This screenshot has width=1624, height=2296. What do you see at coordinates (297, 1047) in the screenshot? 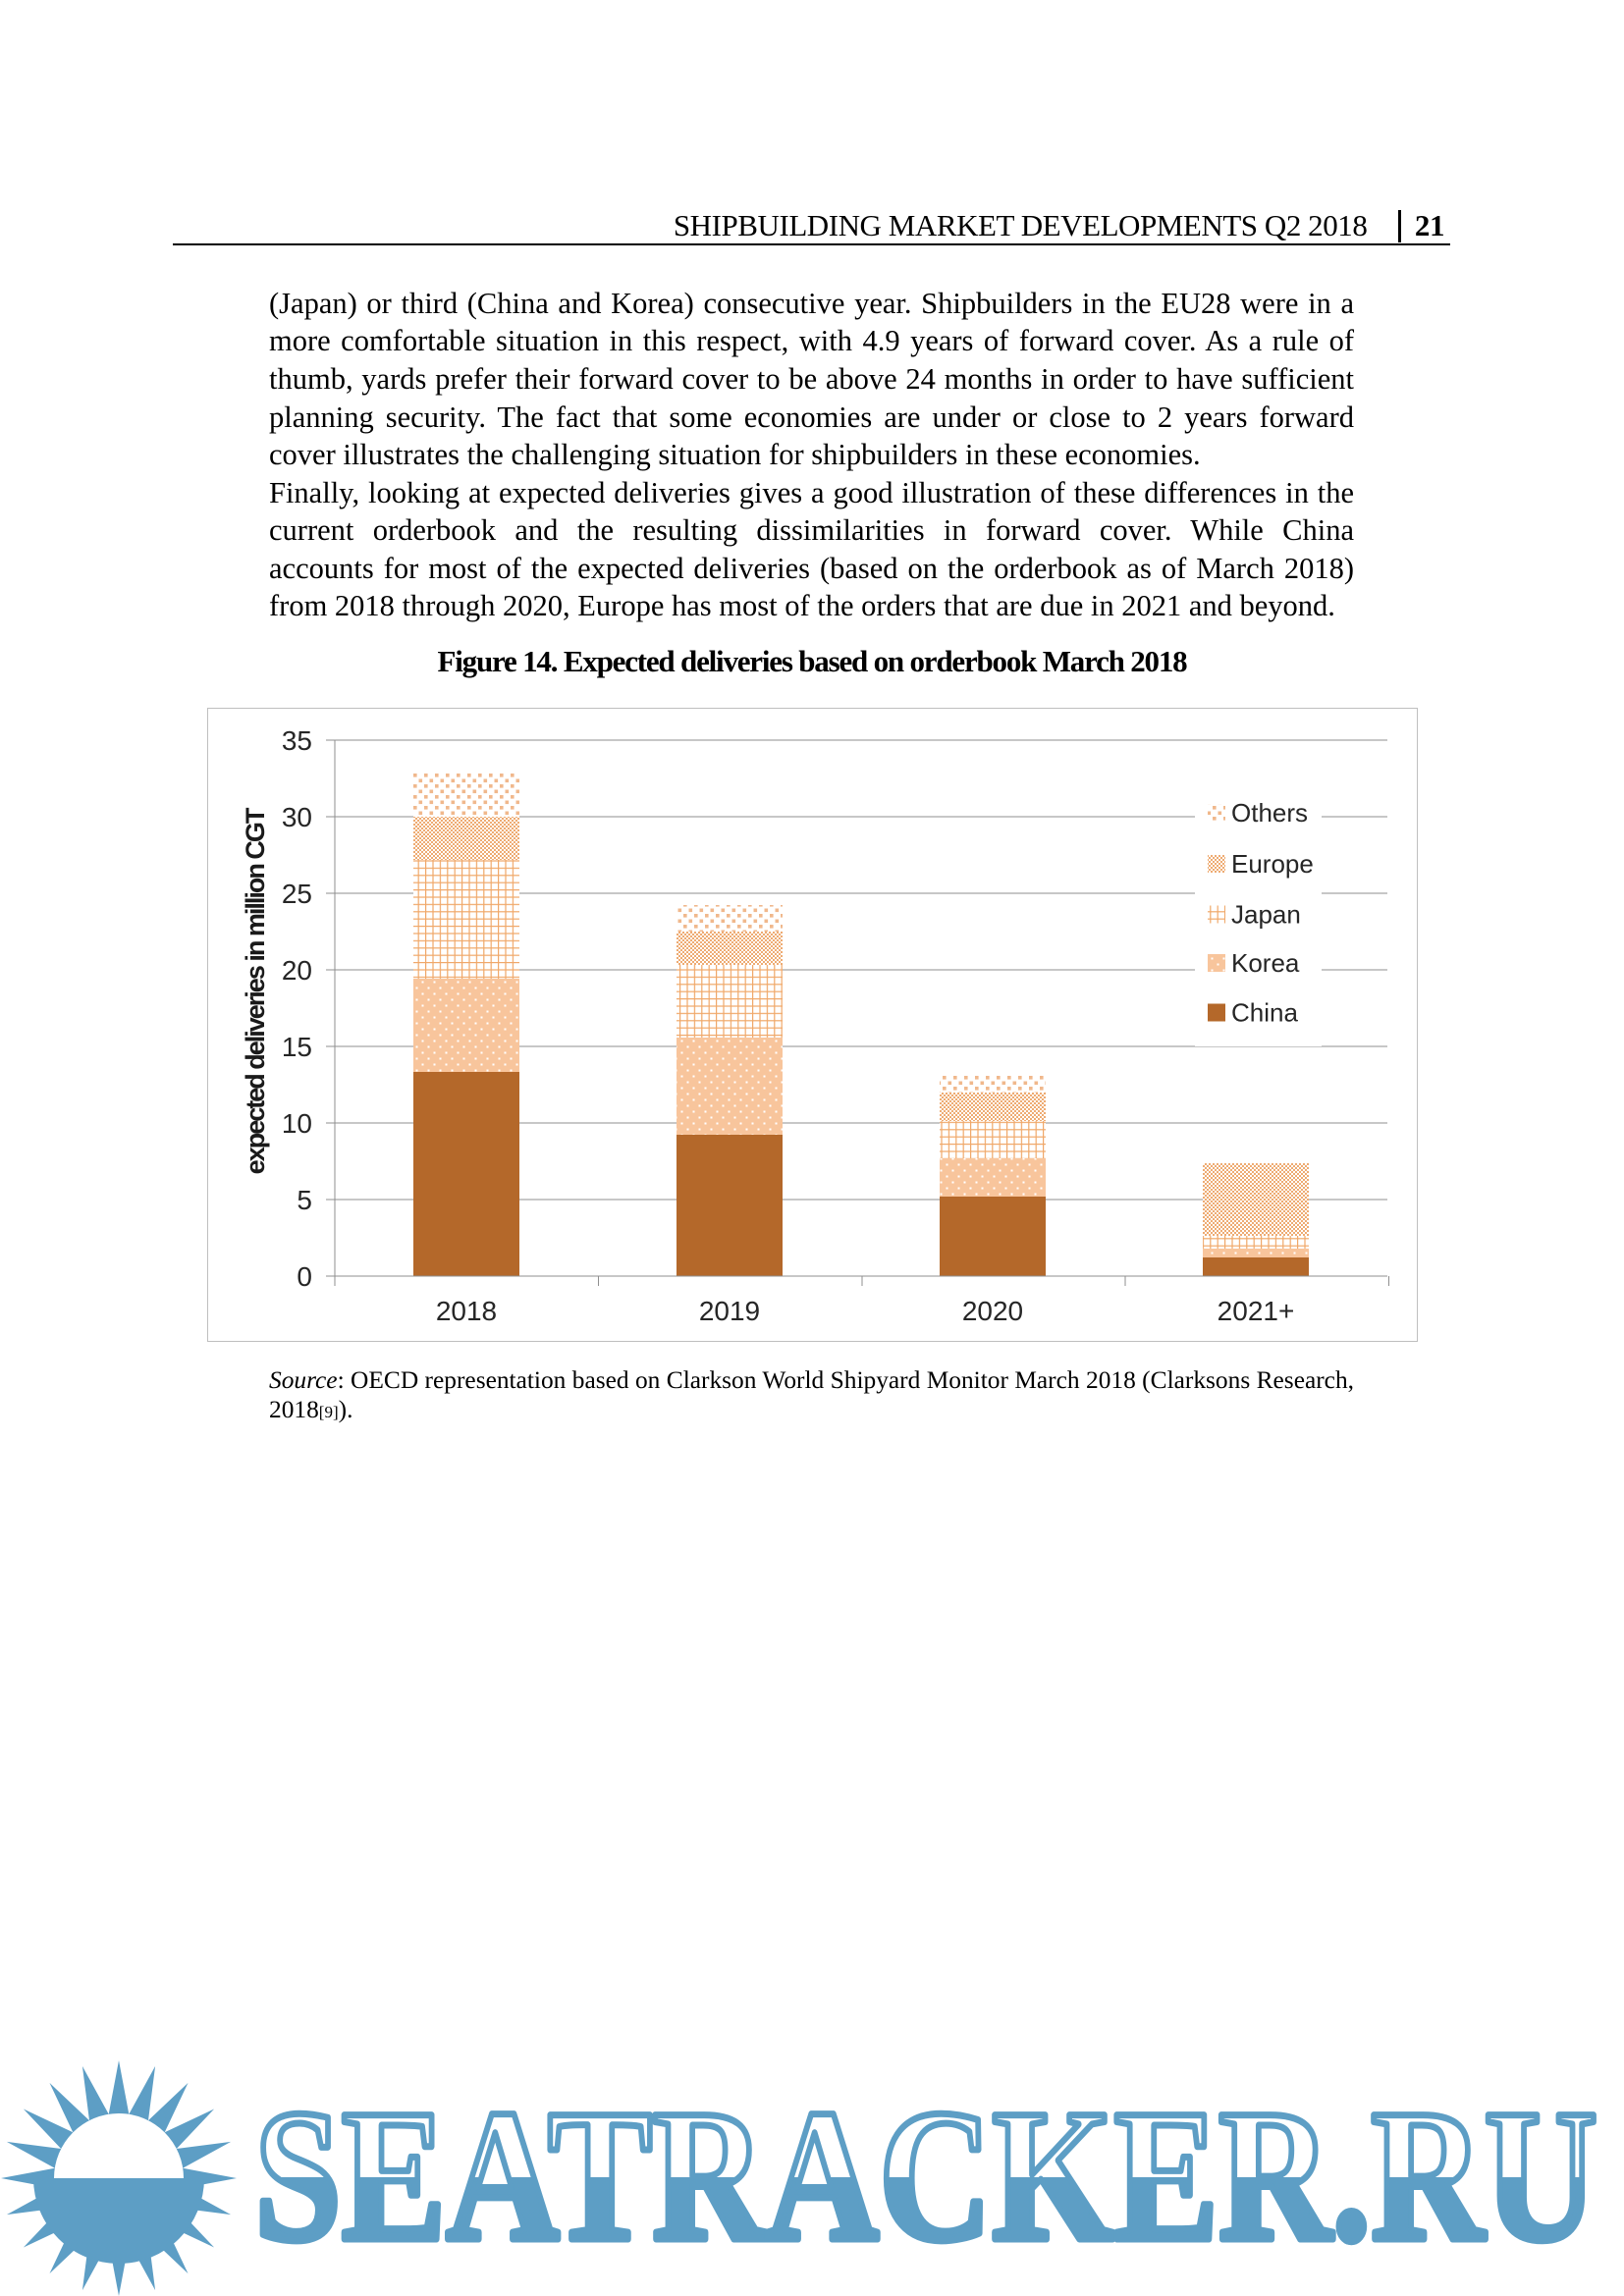
I see `svg-text: 15` at bounding box center [297, 1047].